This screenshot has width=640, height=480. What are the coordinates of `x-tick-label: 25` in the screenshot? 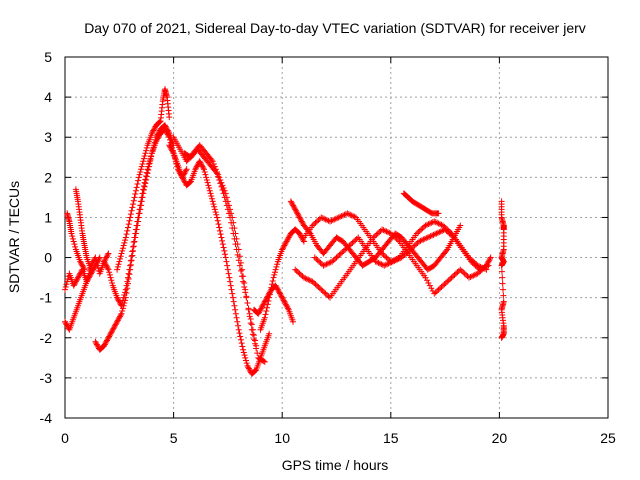 It's located at (608, 438).